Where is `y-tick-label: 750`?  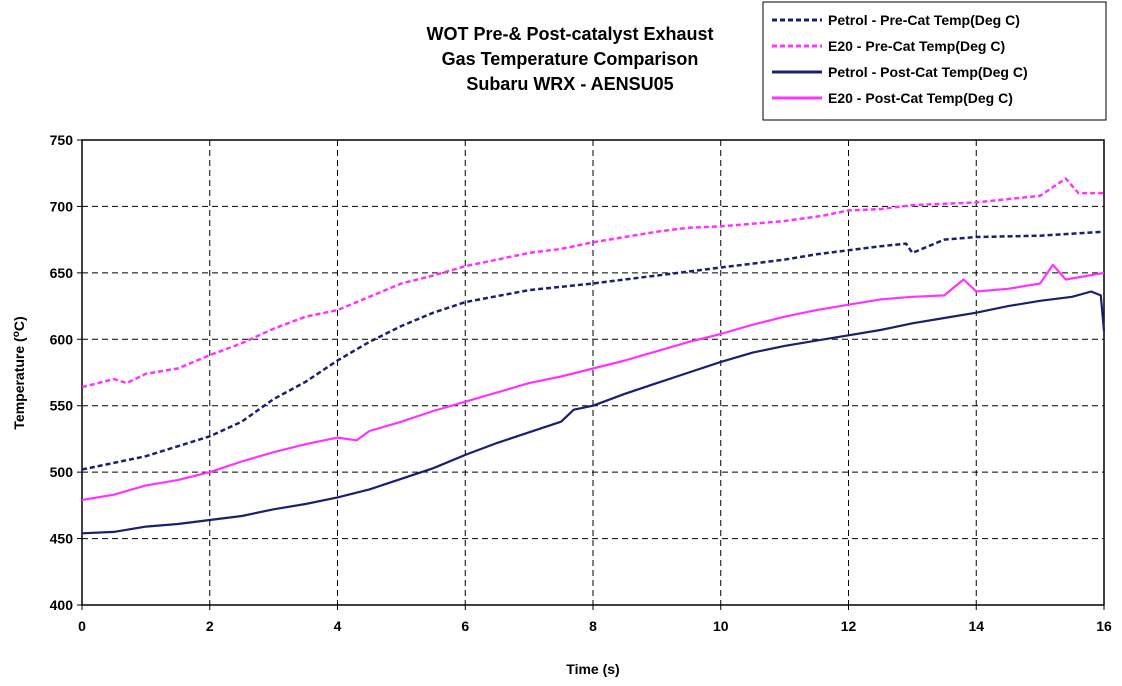
y-tick-label: 750 is located at coordinates (62, 140).